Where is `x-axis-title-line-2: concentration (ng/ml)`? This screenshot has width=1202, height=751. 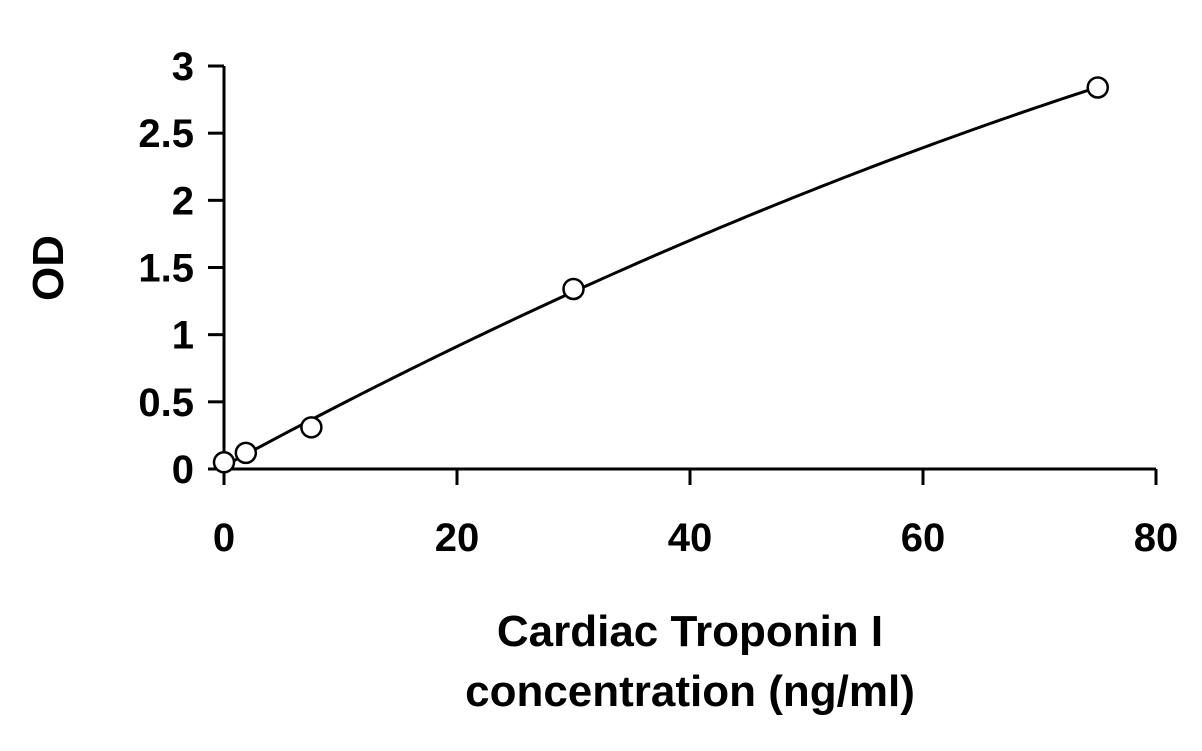 x-axis-title-line-2: concentration (ng/ml) is located at coordinates (690, 691).